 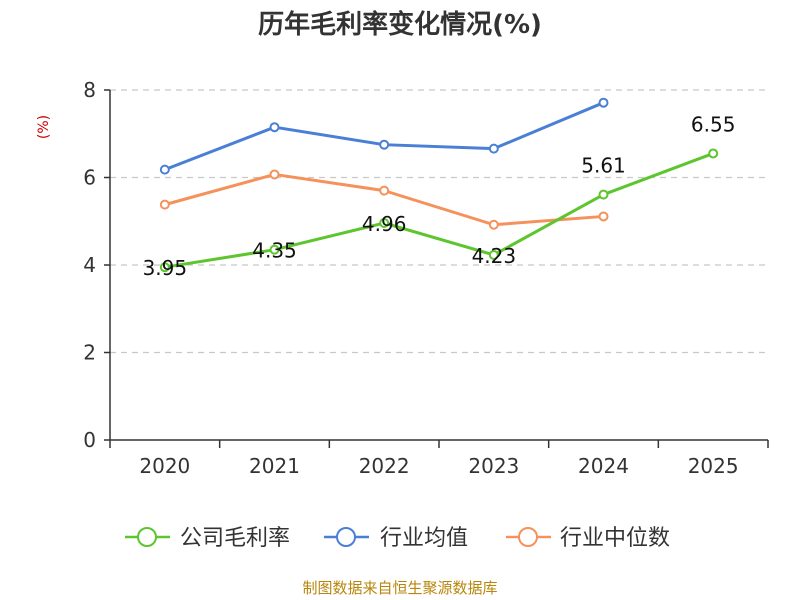 What do you see at coordinates (713, 124) in the screenshot?
I see `data-label: 6.55` at bounding box center [713, 124].